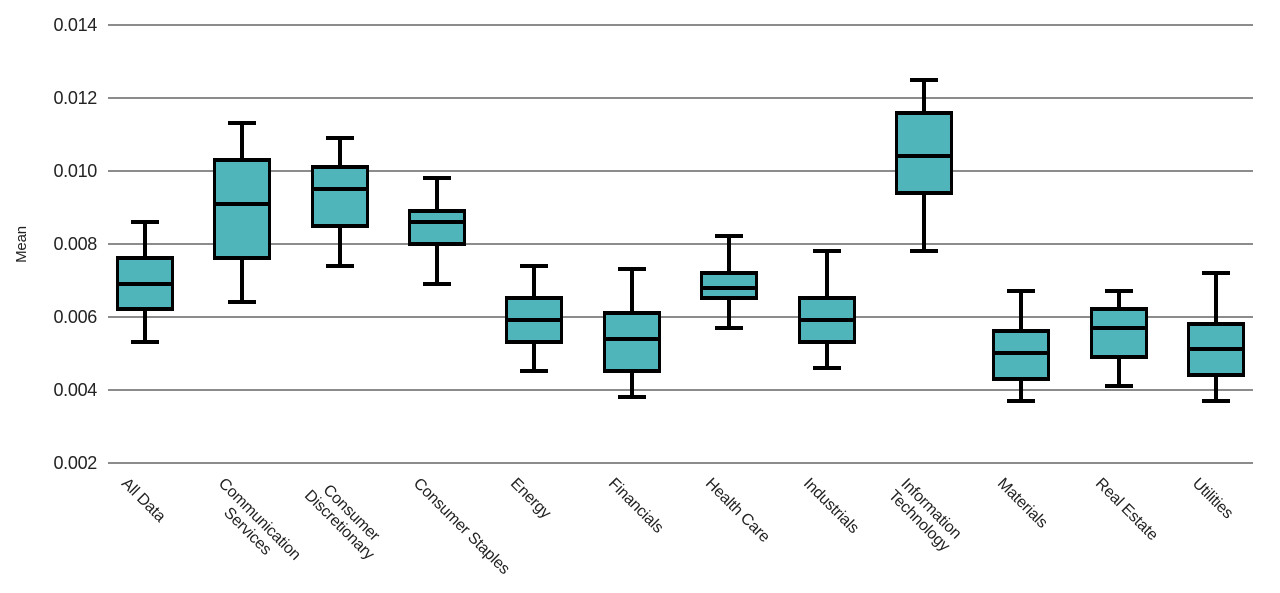  I want to click on x-category-label: Energy, so click(530, 498).